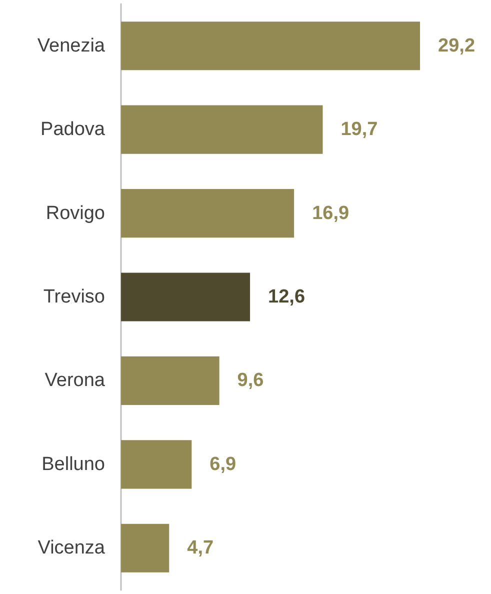 This screenshot has width=491, height=594. Describe the element at coordinates (71, 45) in the screenshot. I see `y-tick-label: Venezia` at that location.